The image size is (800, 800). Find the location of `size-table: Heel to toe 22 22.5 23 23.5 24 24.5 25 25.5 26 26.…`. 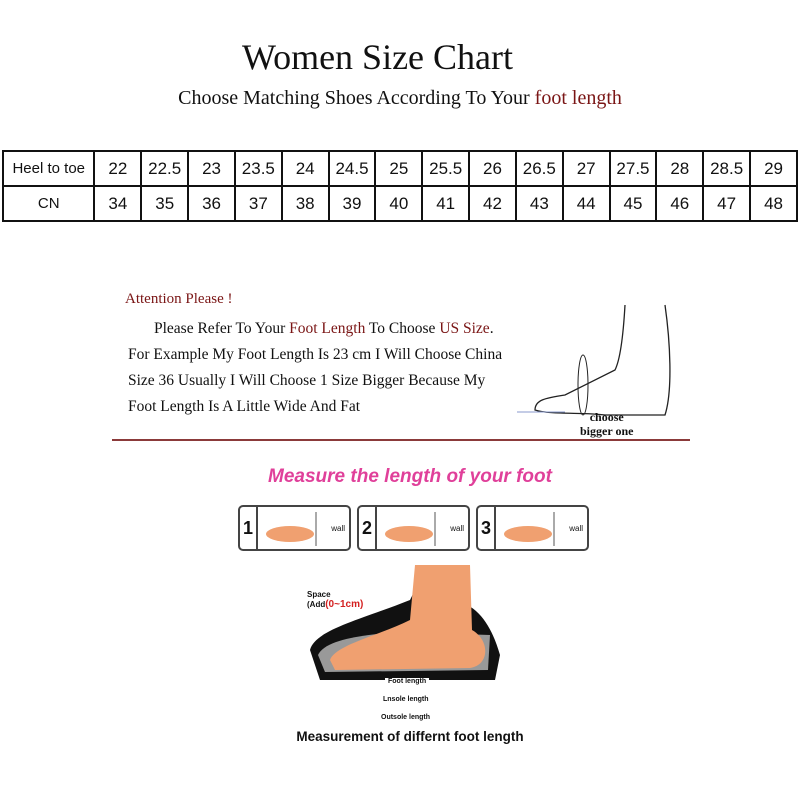

size-table: Heel to toe 22 22.5 23 23.5 24 24.5 25 25.5 26 26.… is located at coordinates (399, 186).